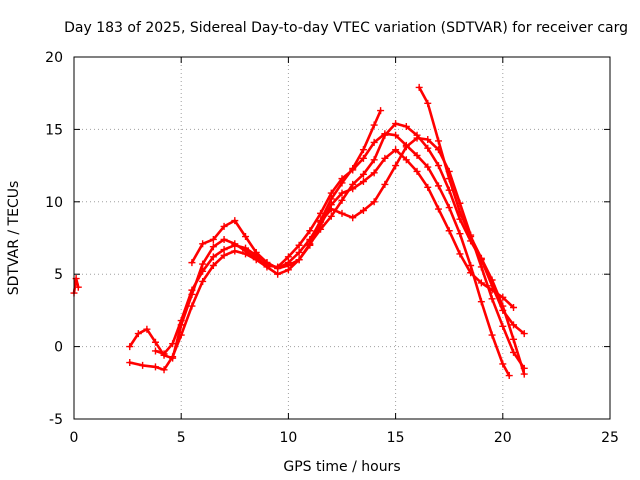  Describe the element at coordinates (396, 438) in the screenshot. I see `x-tick-label: 15` at that location.